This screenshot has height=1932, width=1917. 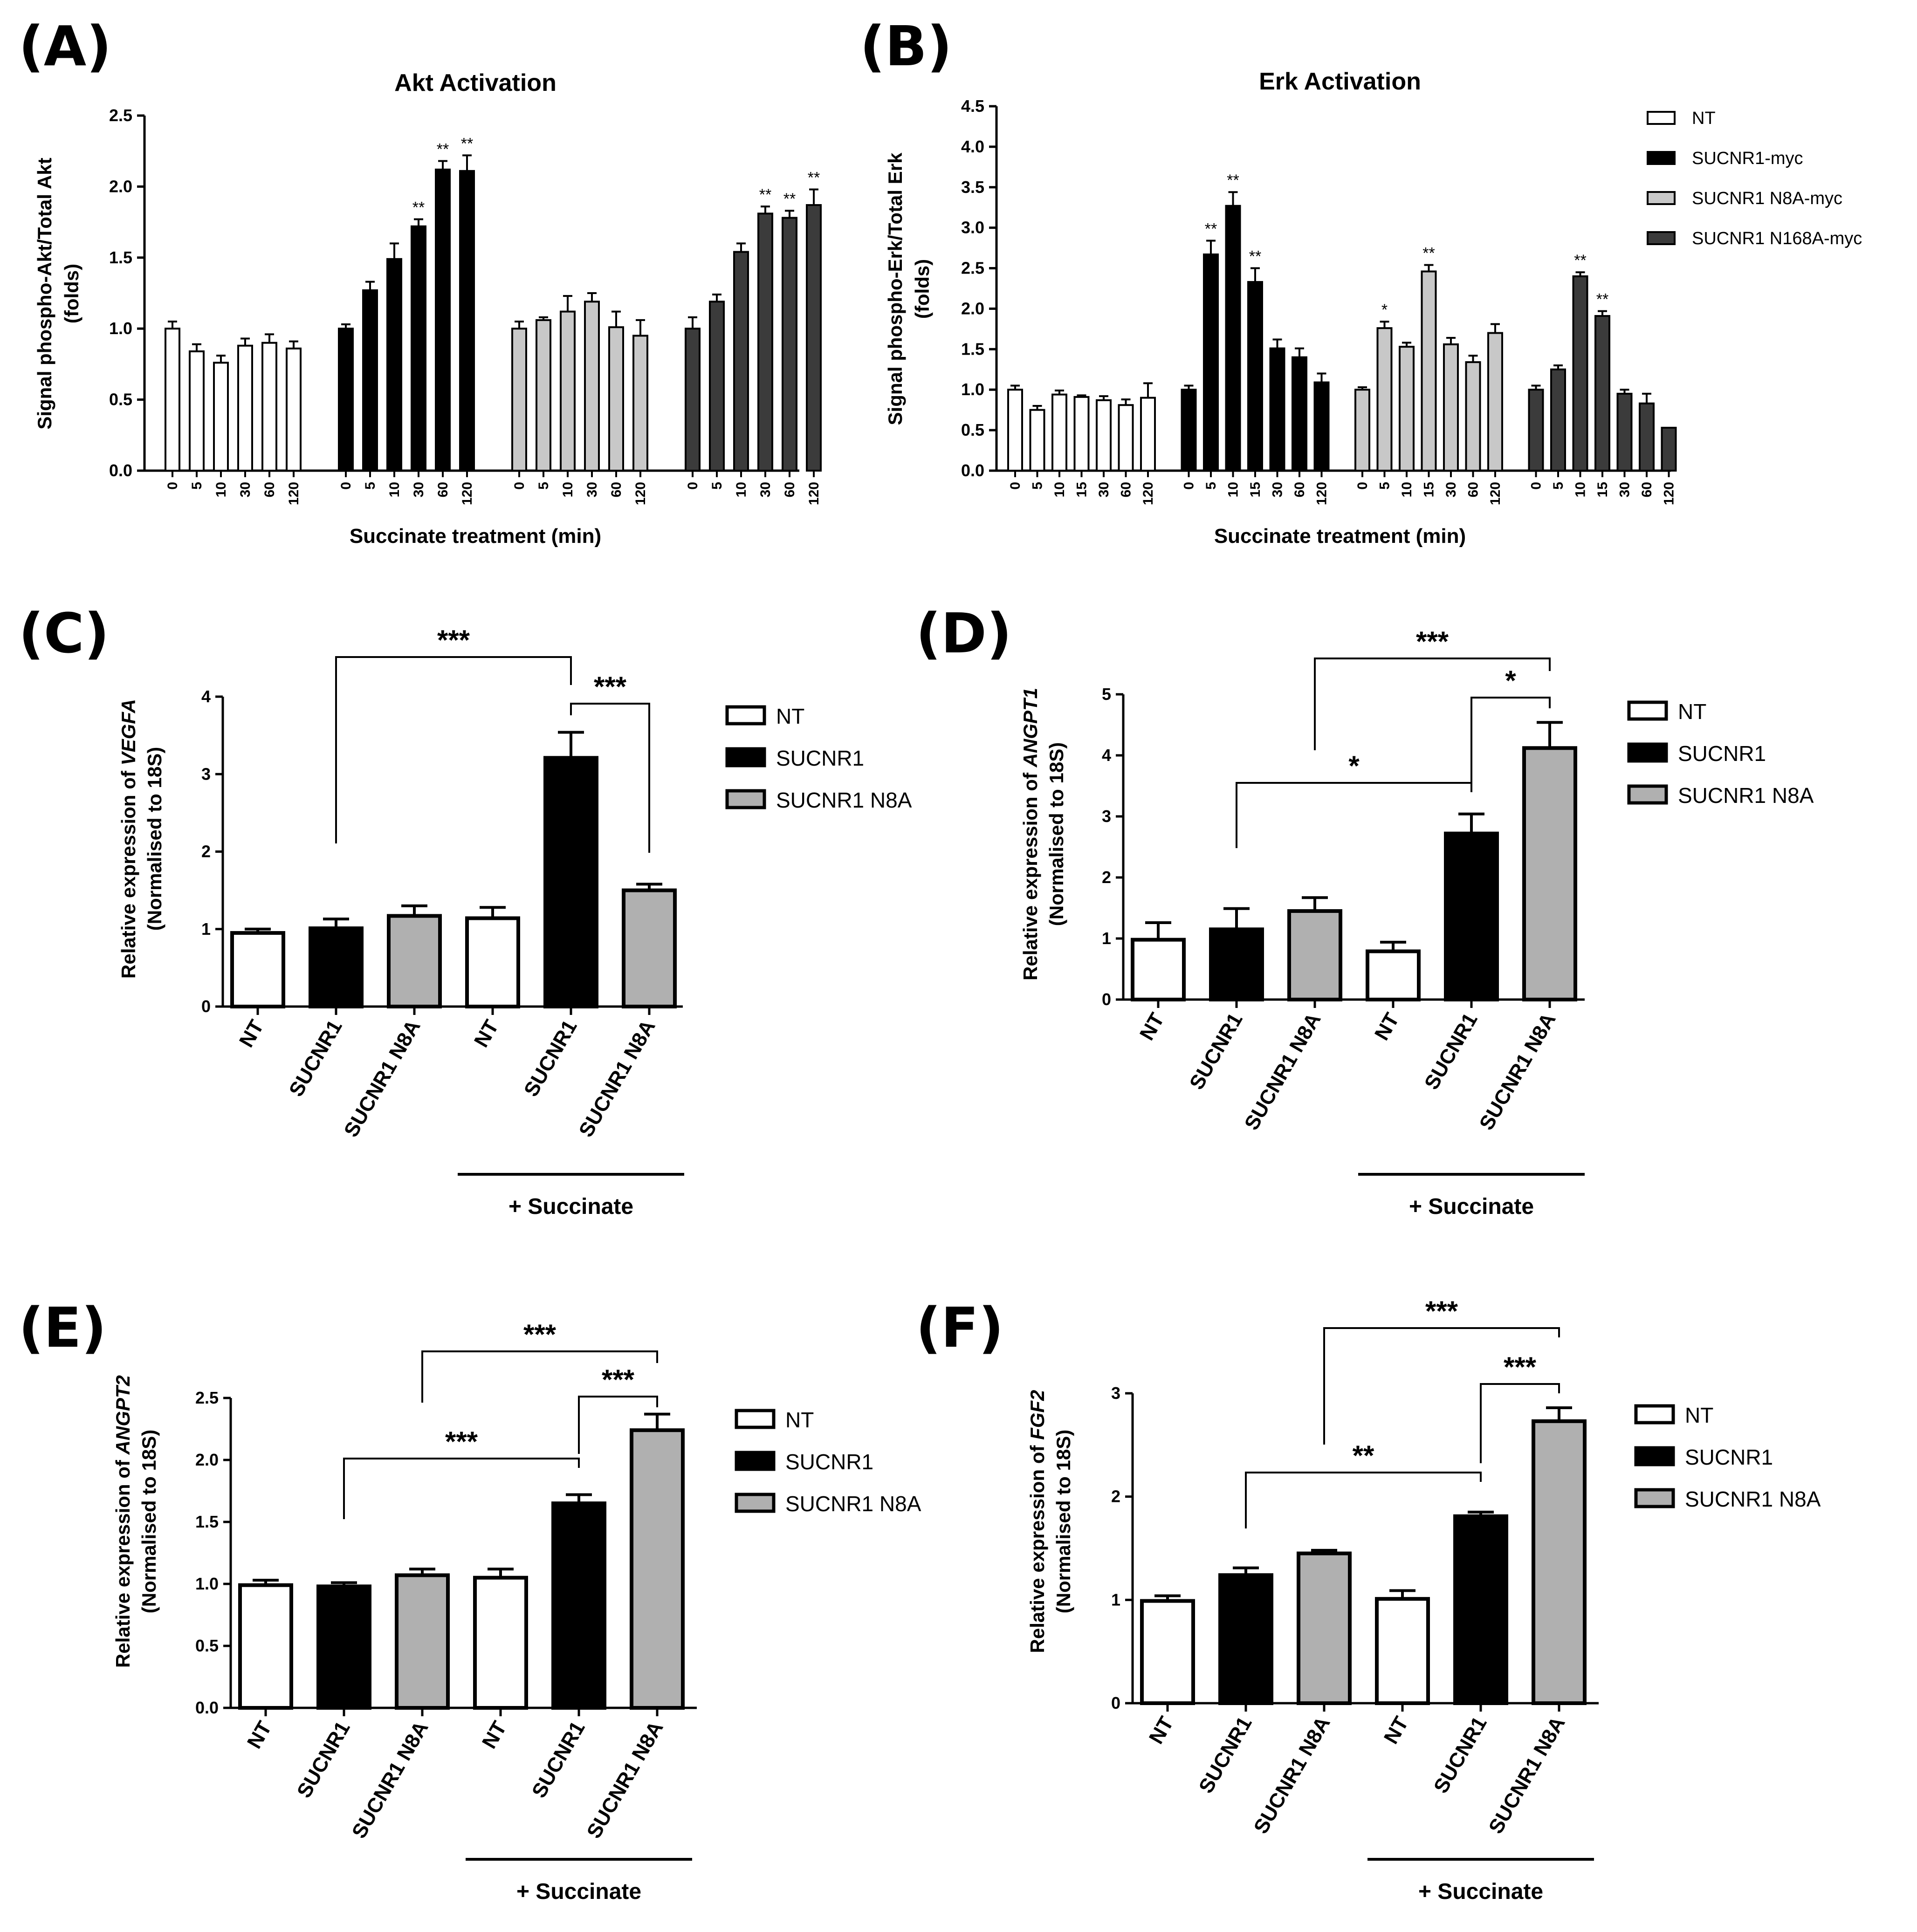 I want to click on x-tick-label: 15, so click(x=1602, y=490).